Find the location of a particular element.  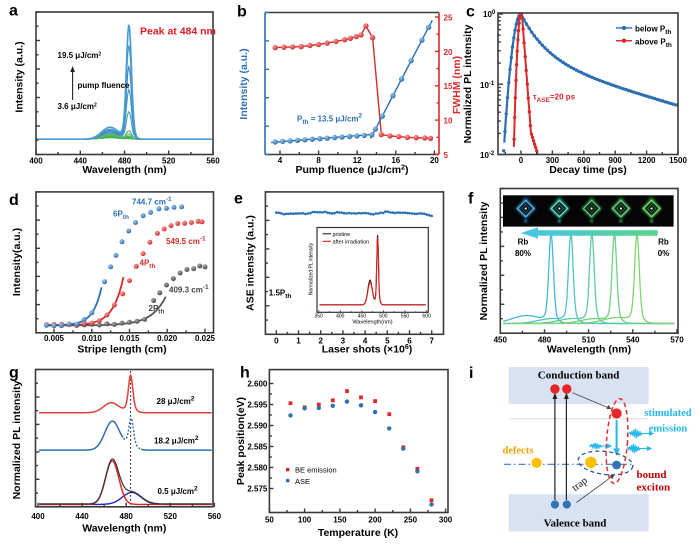

svg-text: ASE is located at coordinates (302, 481).